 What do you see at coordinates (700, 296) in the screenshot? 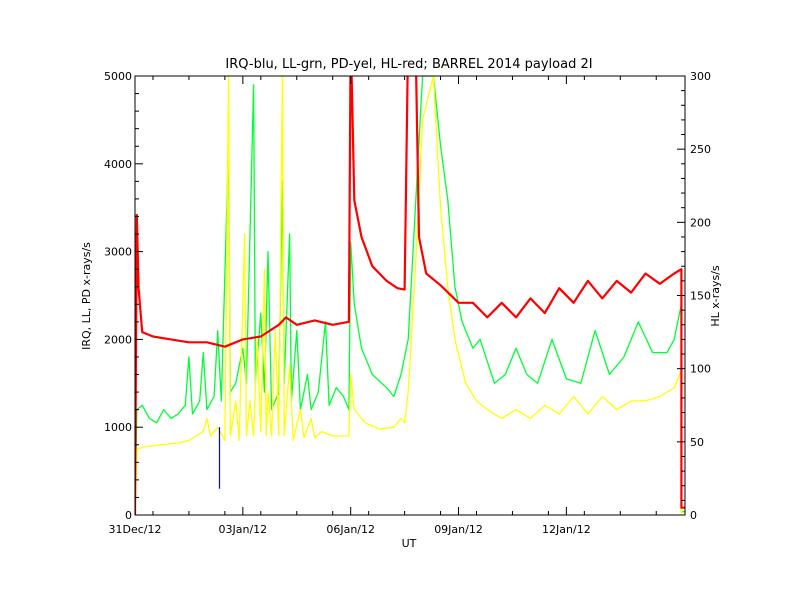
I see `y-right-tick-label-3: 150` at bounding box center [700, 296].